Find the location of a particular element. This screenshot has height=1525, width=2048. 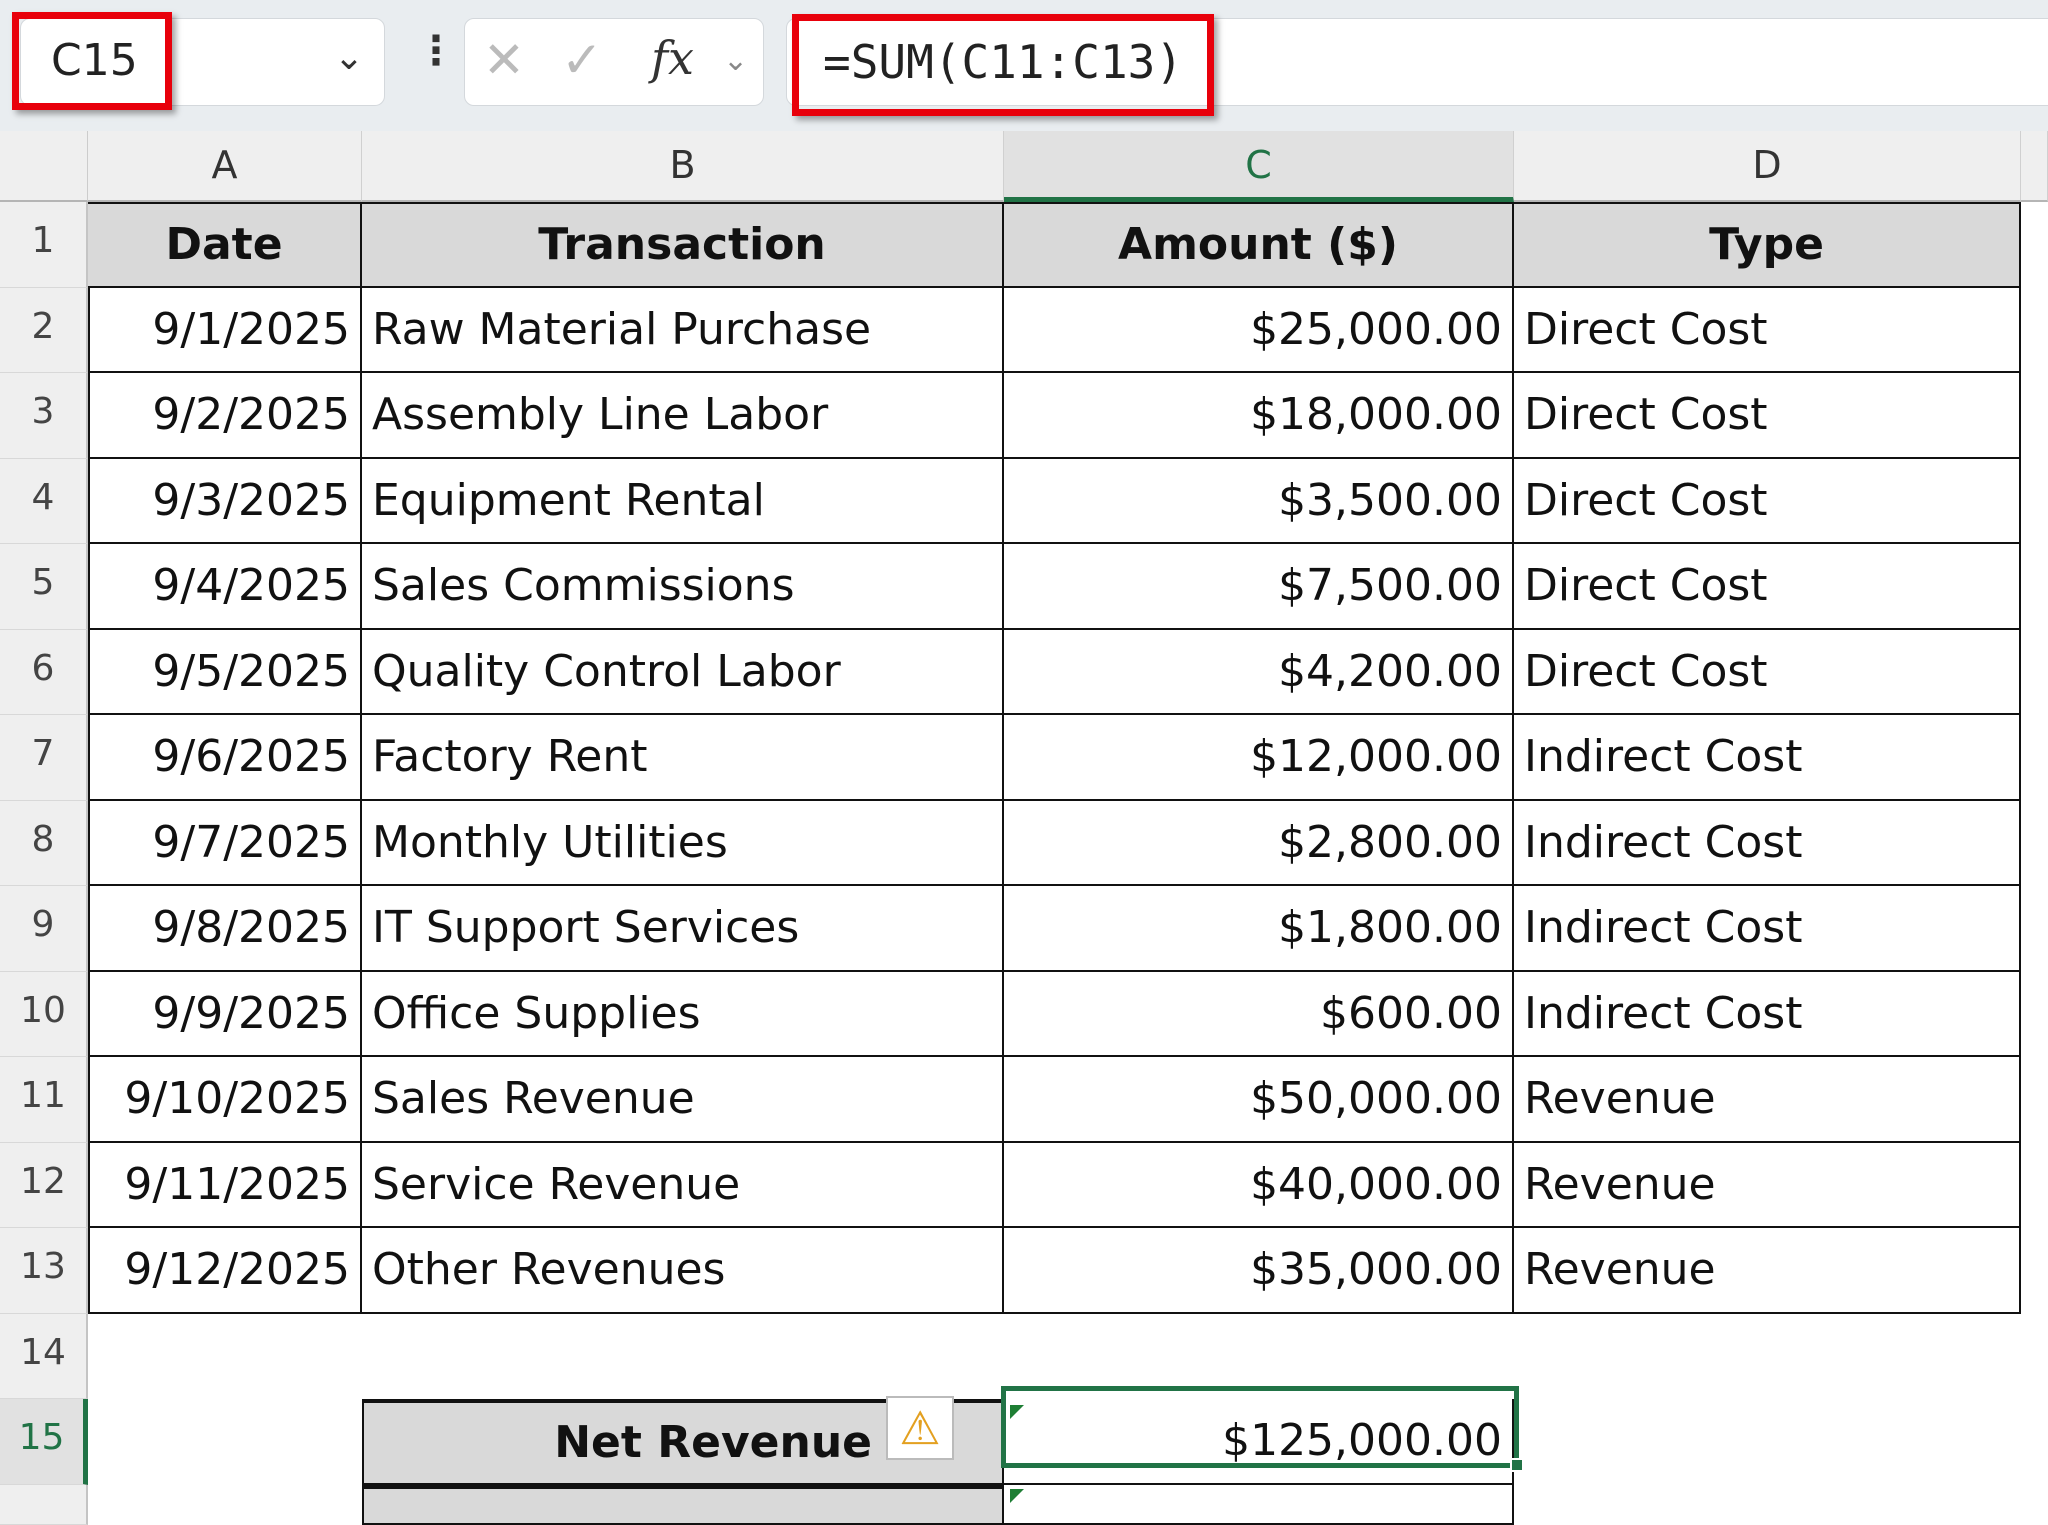

warning-icon: ⚠ is located at coordinates (920, 1428).